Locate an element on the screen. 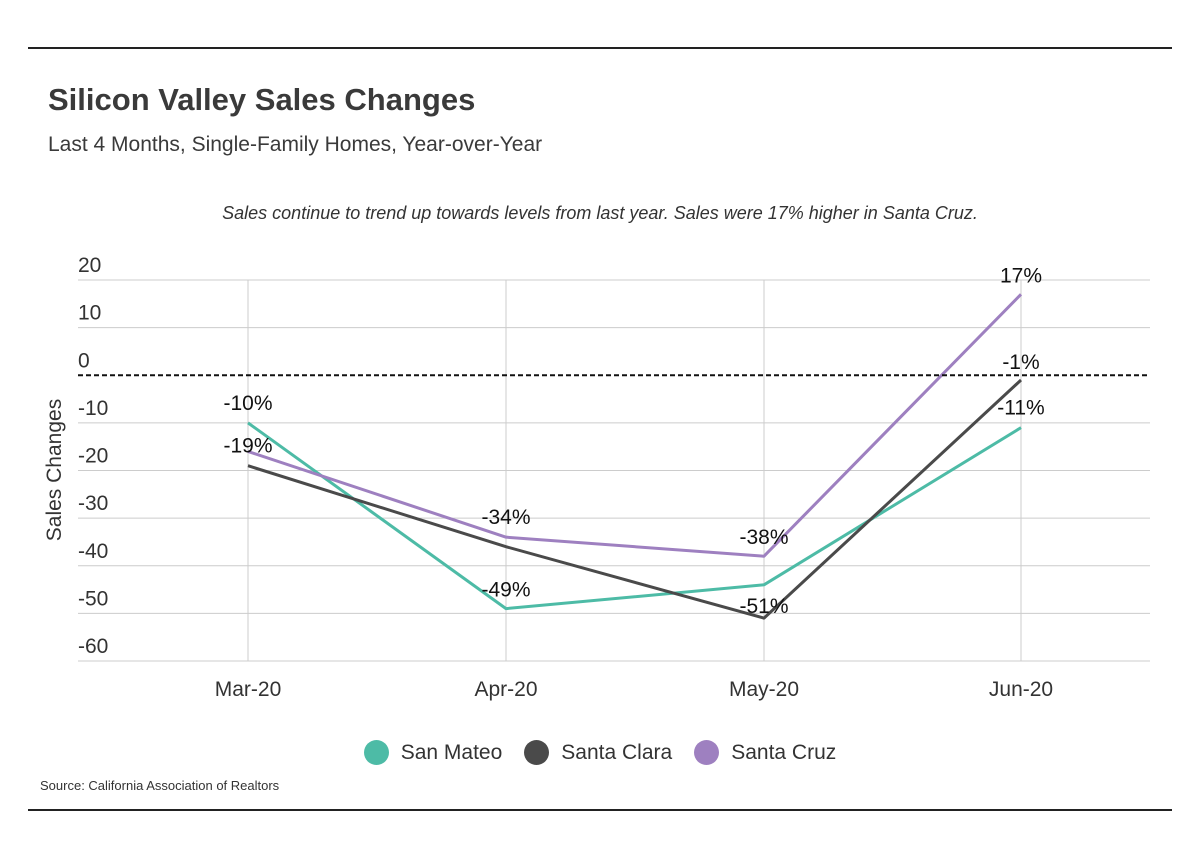  y-axis-label: Sales Changes is located at coordinates (54, 470).